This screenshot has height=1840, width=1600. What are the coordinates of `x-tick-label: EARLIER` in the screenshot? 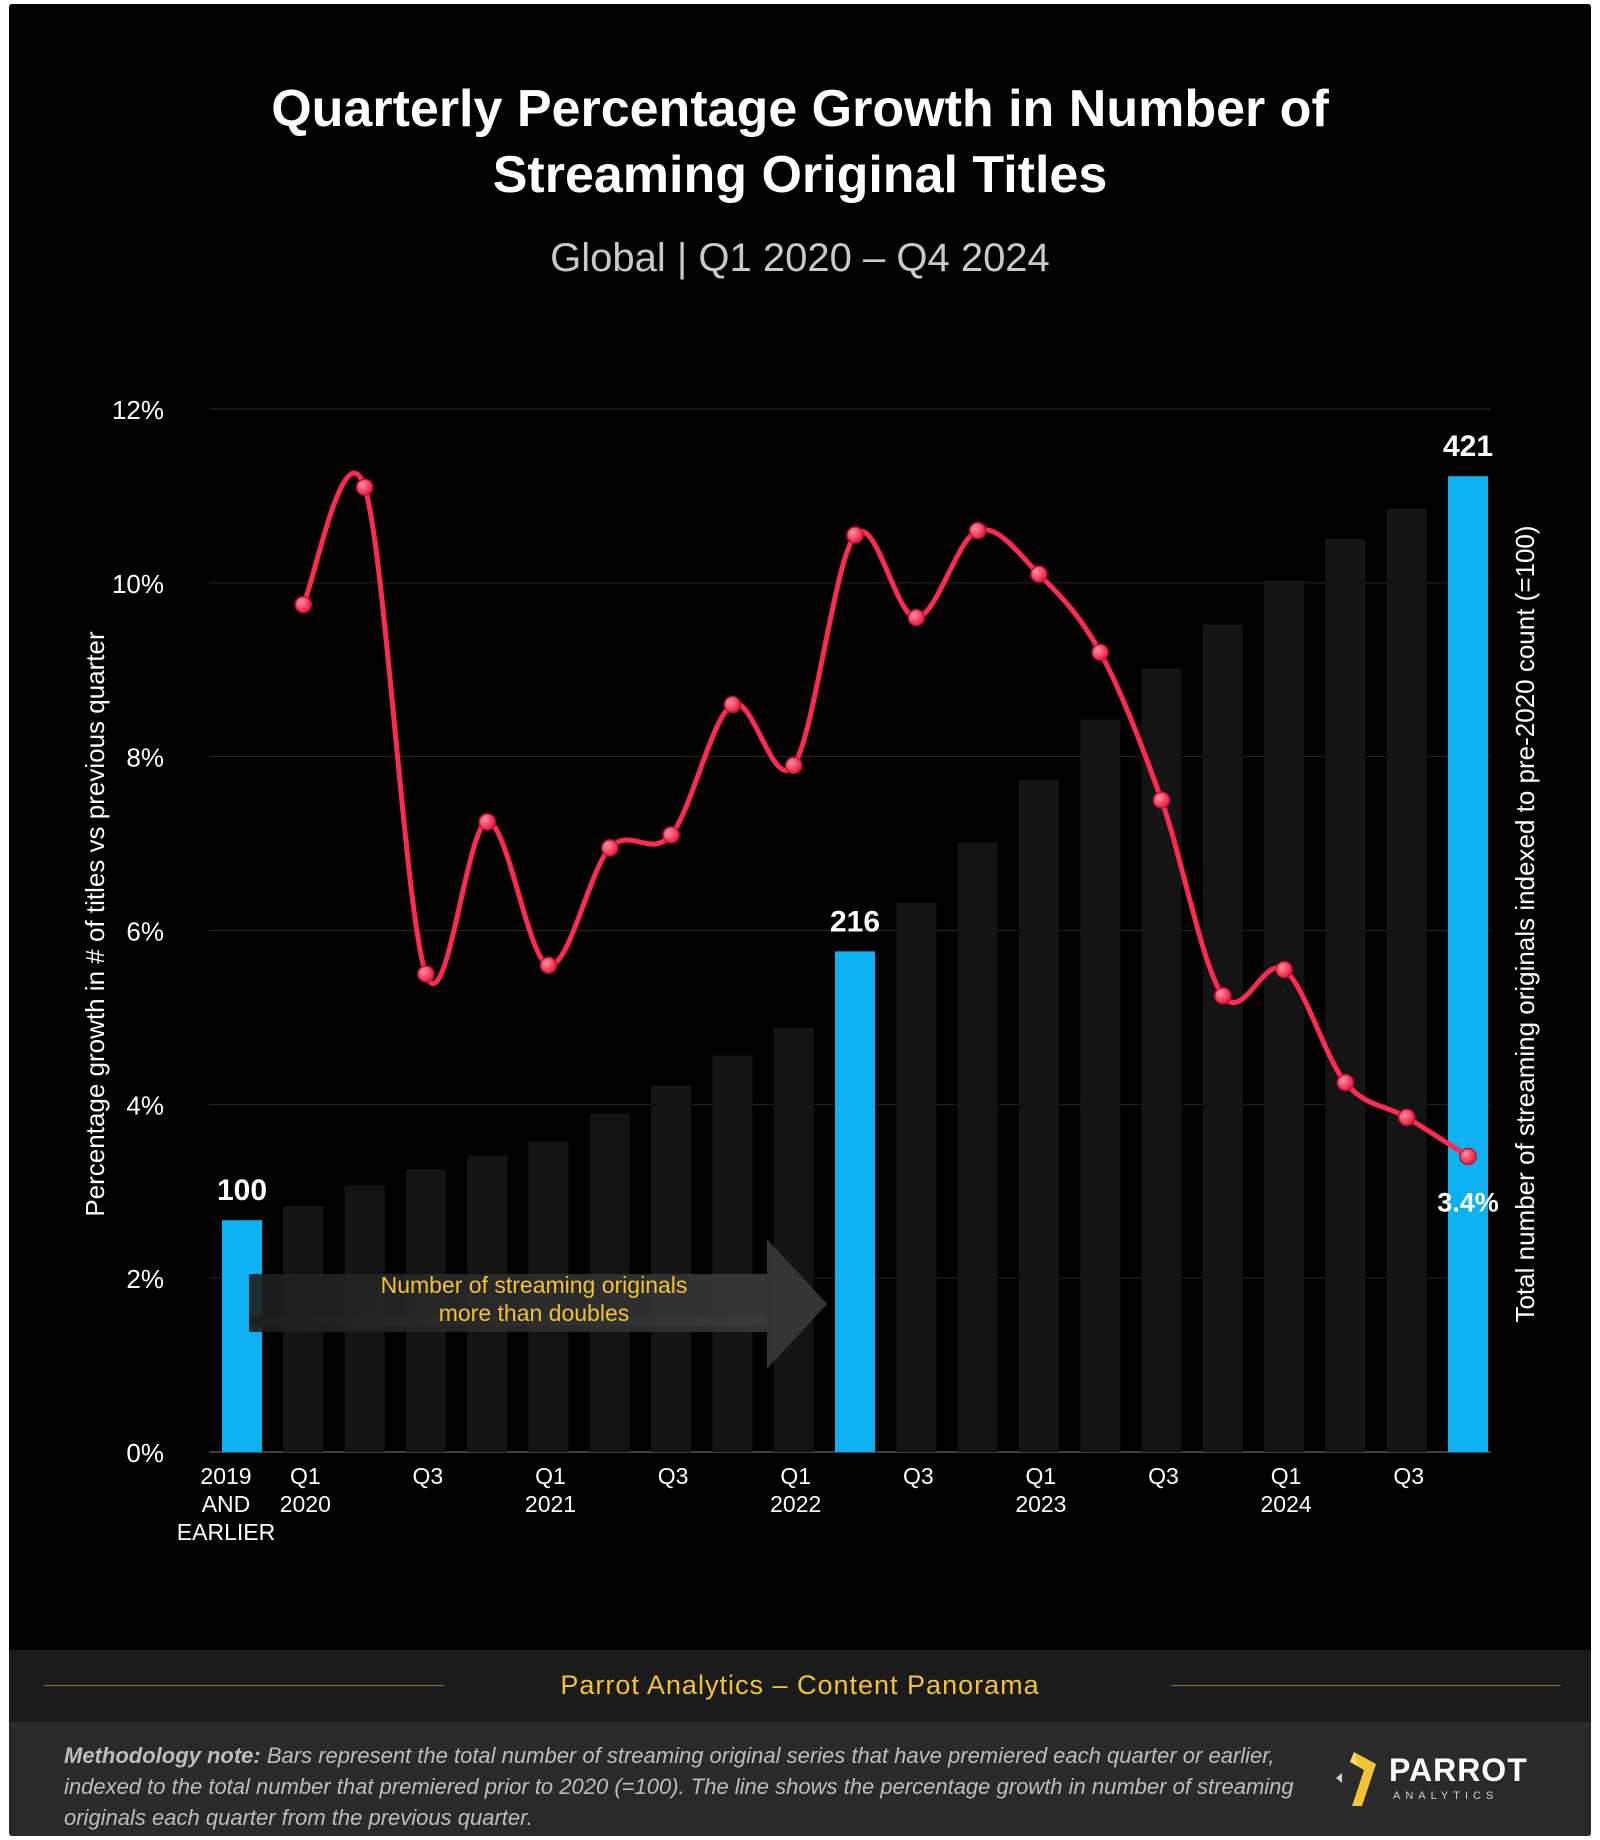 It's located at (226, 1532).